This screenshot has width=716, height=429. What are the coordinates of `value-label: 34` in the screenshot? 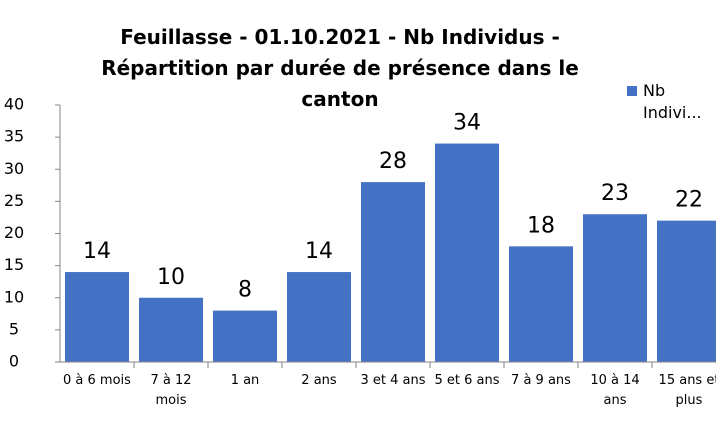 It's located at (467, 123).